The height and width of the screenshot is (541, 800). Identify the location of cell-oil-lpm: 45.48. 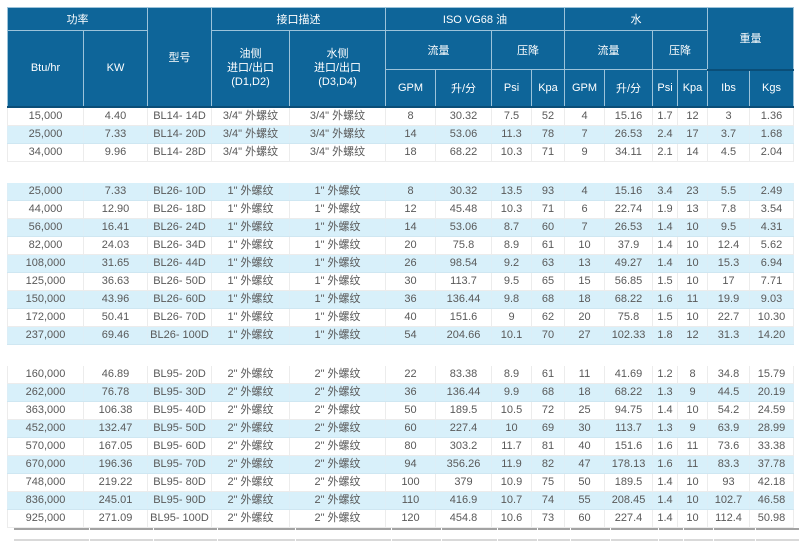
(463, 209).